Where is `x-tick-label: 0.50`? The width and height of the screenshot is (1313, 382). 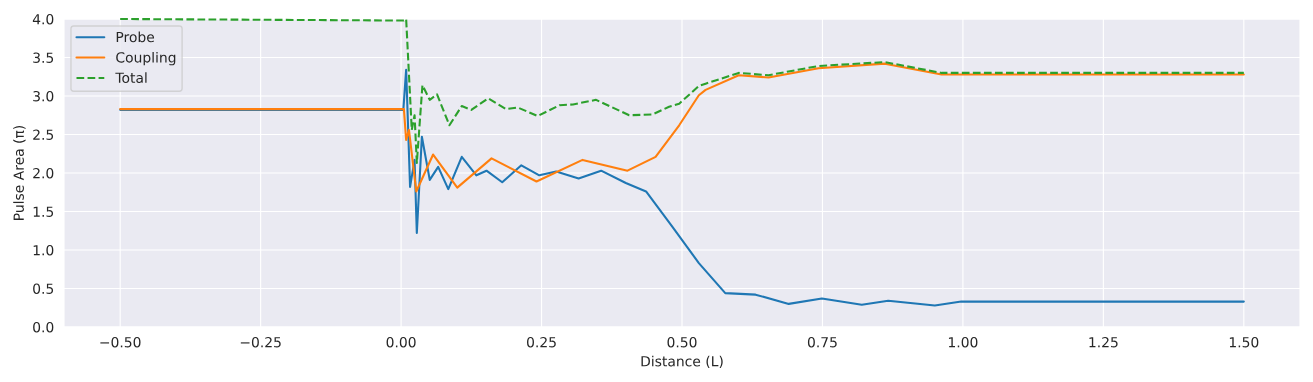
x-tick-label: 0.50 is located at coordinates (682, 342).